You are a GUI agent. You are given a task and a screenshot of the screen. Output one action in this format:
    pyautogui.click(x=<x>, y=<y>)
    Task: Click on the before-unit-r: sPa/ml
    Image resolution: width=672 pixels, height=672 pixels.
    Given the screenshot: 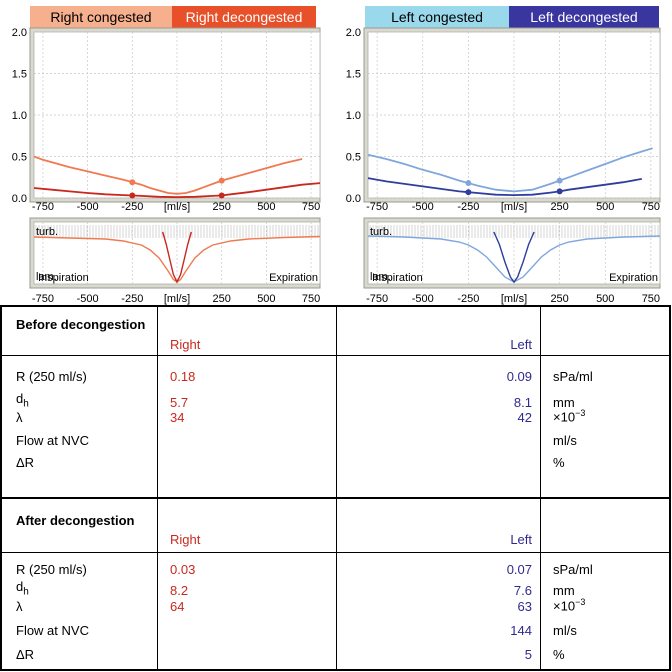 What is the action you would take?
    pyautogui.click(x=573, y=376)
    